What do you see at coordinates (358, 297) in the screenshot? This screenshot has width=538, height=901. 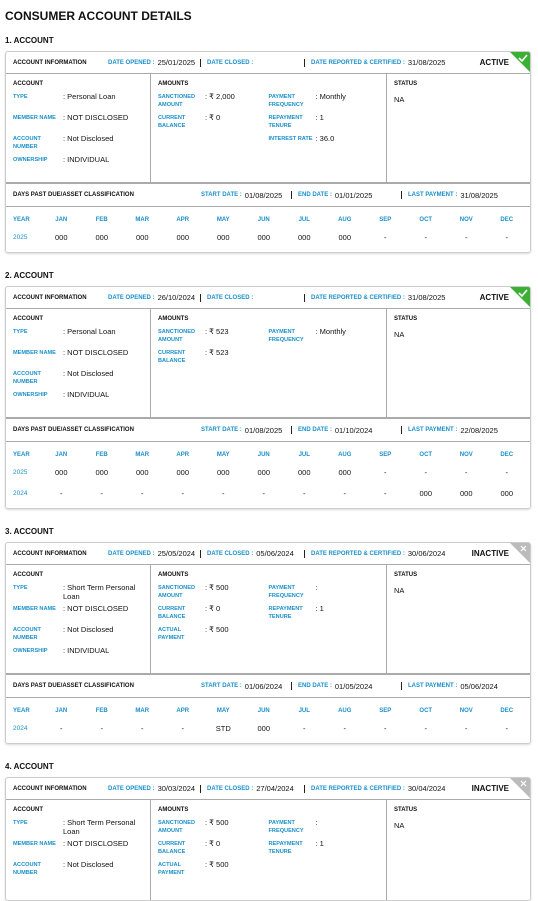 I see `date-reported-label: DATE REPORTED & CERTIFIED :` at bounding box center [358, 297].